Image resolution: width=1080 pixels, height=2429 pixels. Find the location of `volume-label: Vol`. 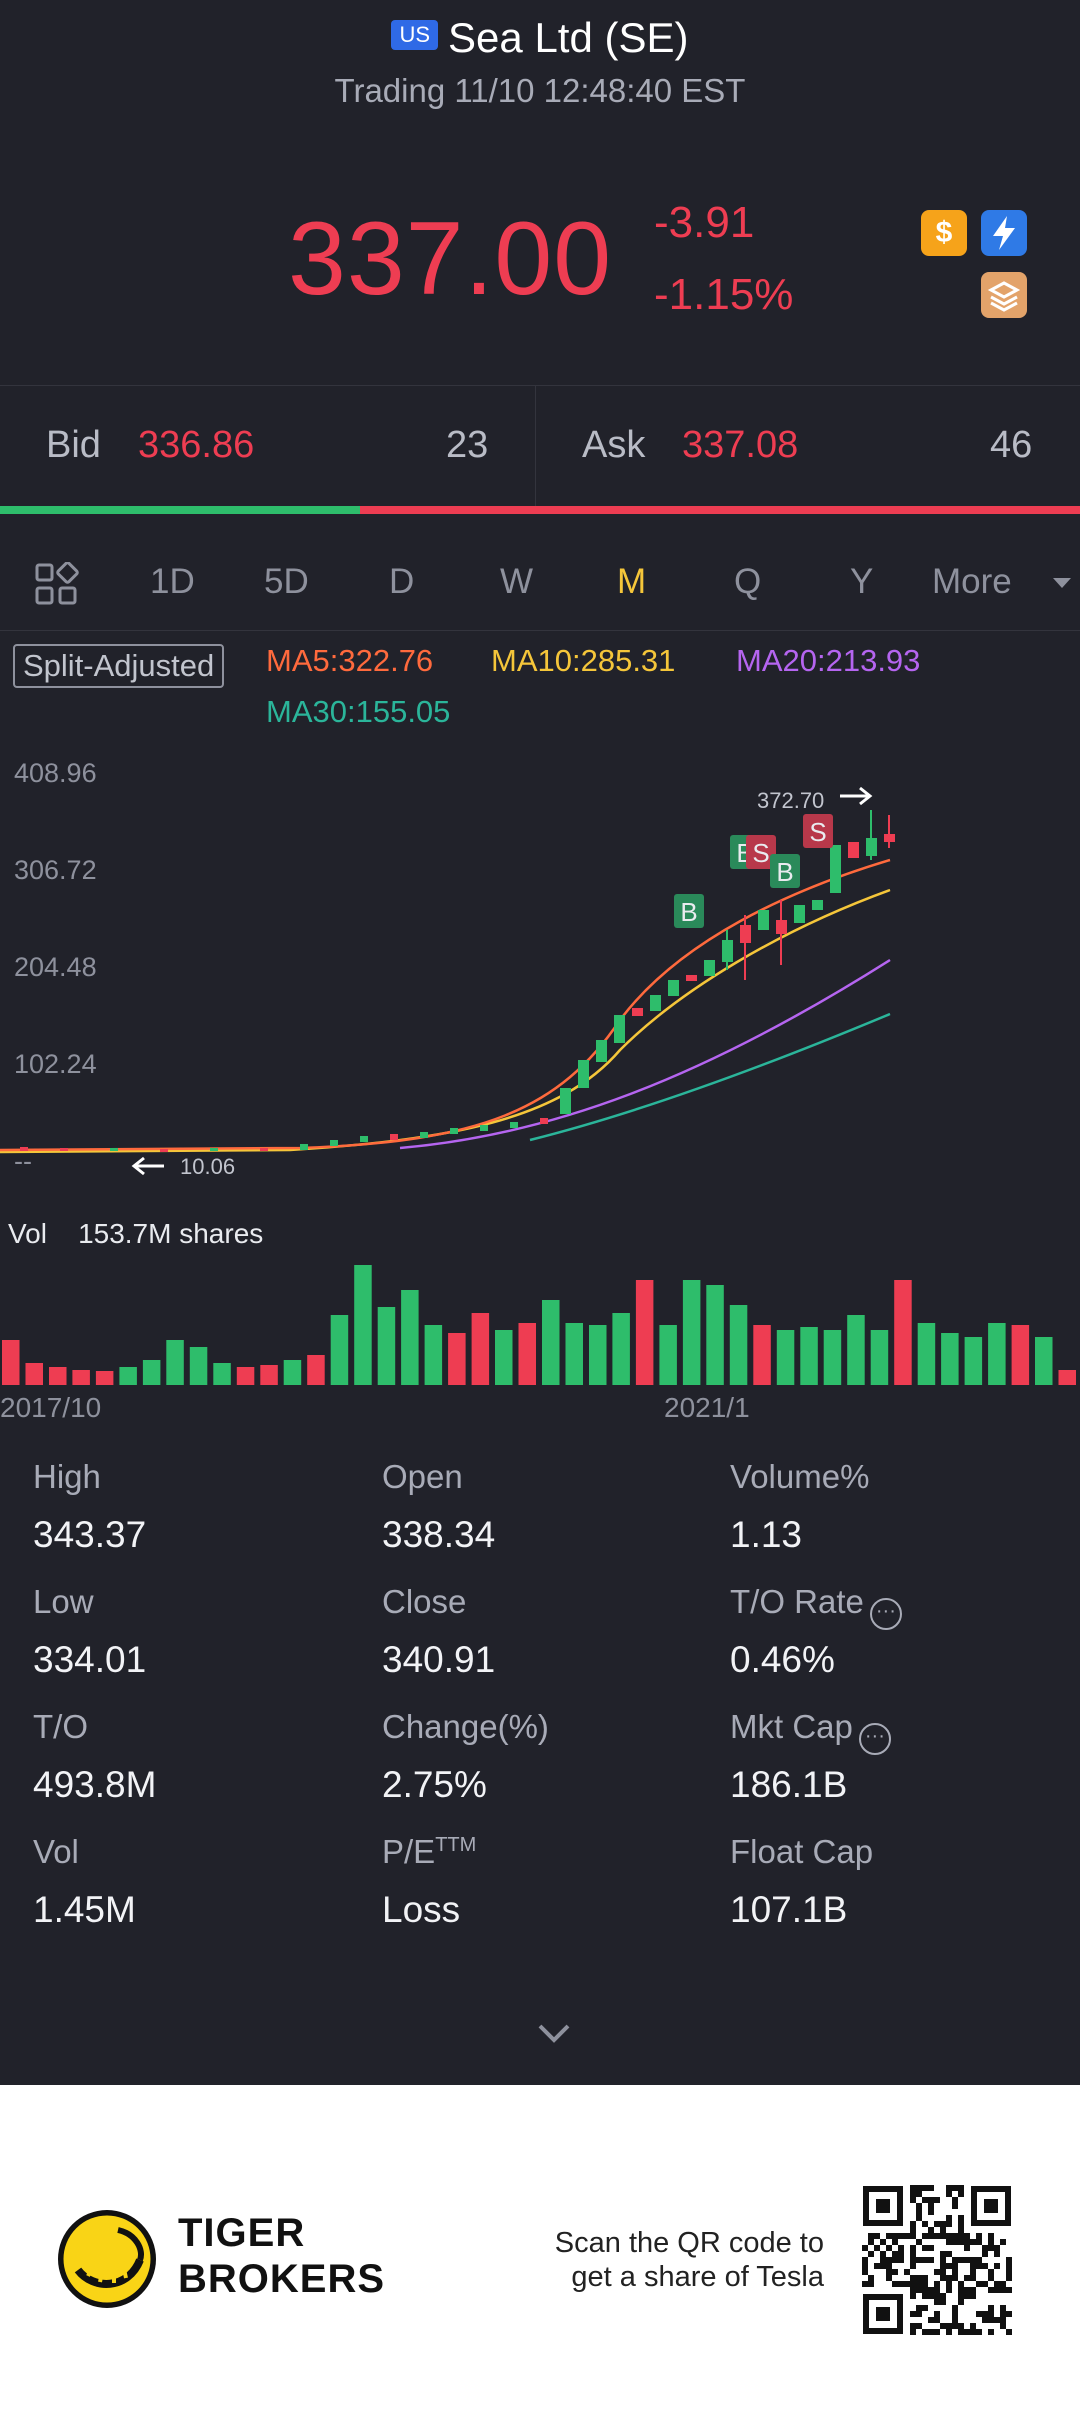

volume-label: Vol is located at coordinates (27, 1233).